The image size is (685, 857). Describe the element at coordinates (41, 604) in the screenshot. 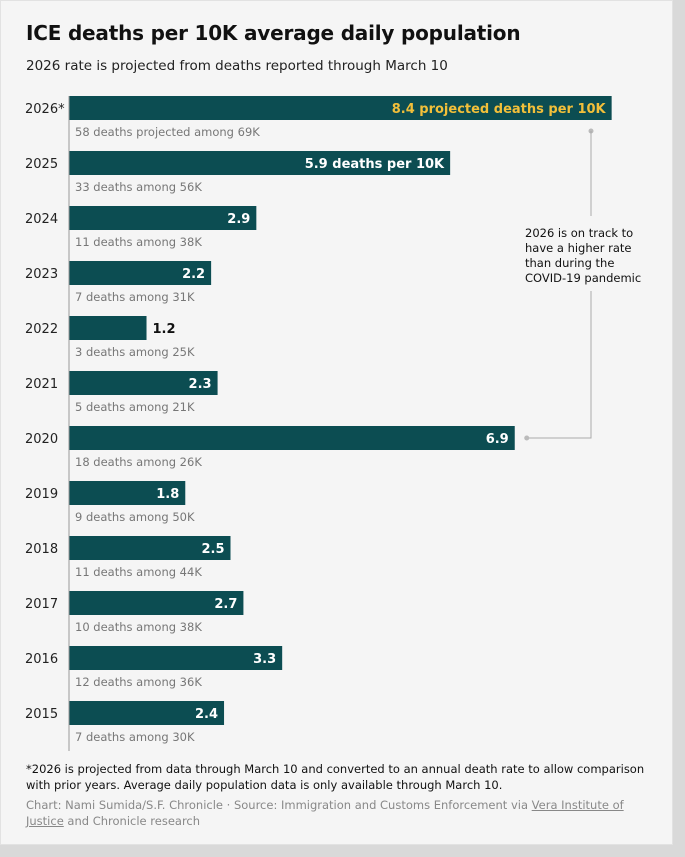

I see `year-label: 2017` at that location.